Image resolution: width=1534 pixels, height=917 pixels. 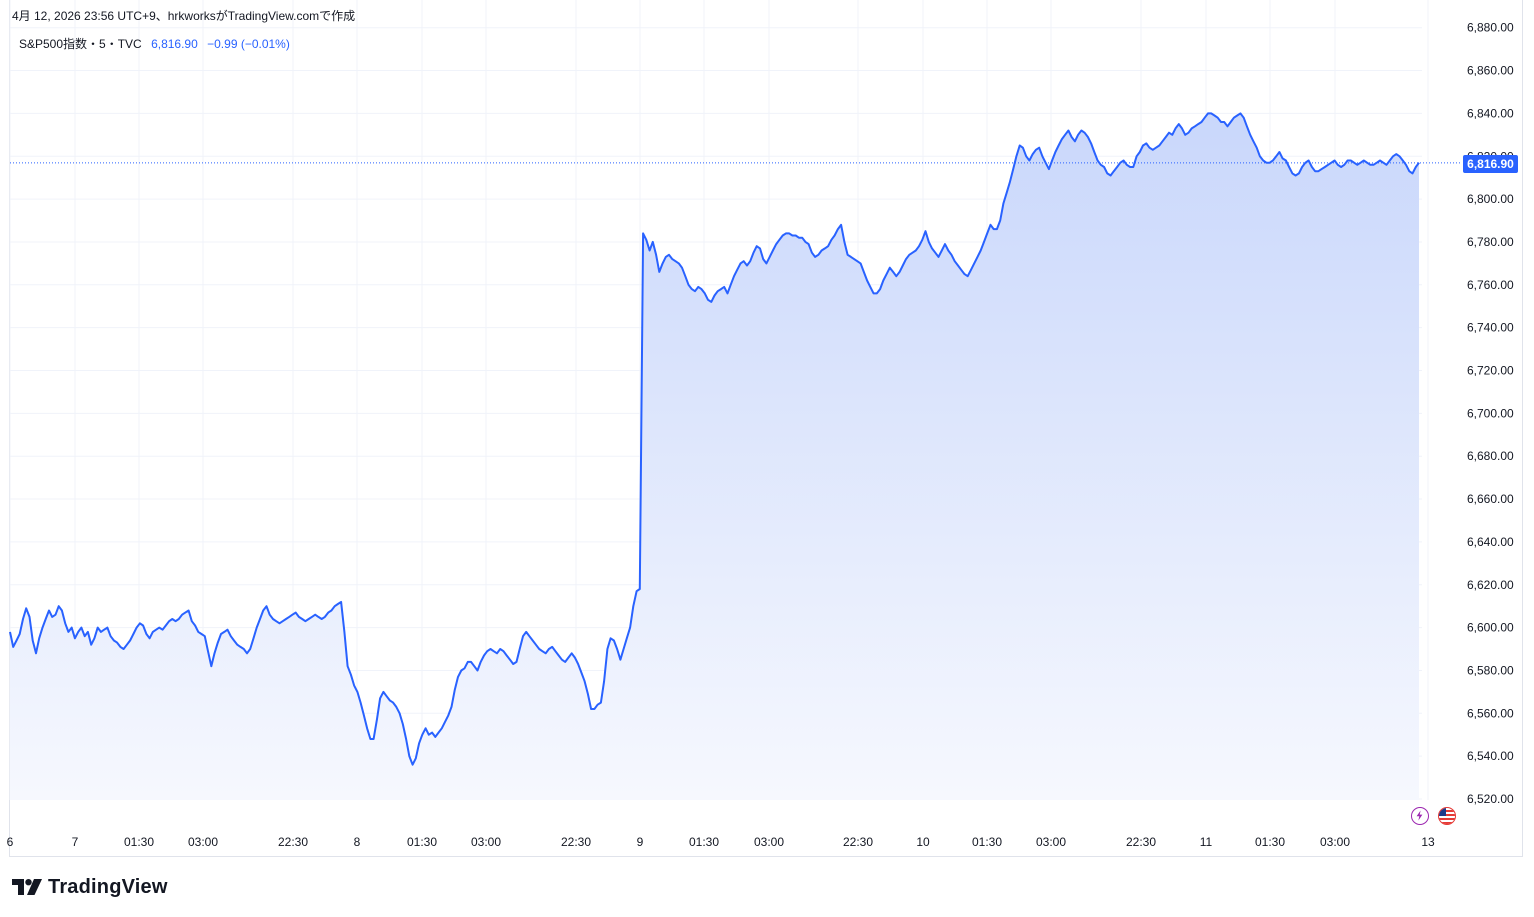 I want to click on price-change: −0.99 (−0.01%), so click(x=248, y=44).